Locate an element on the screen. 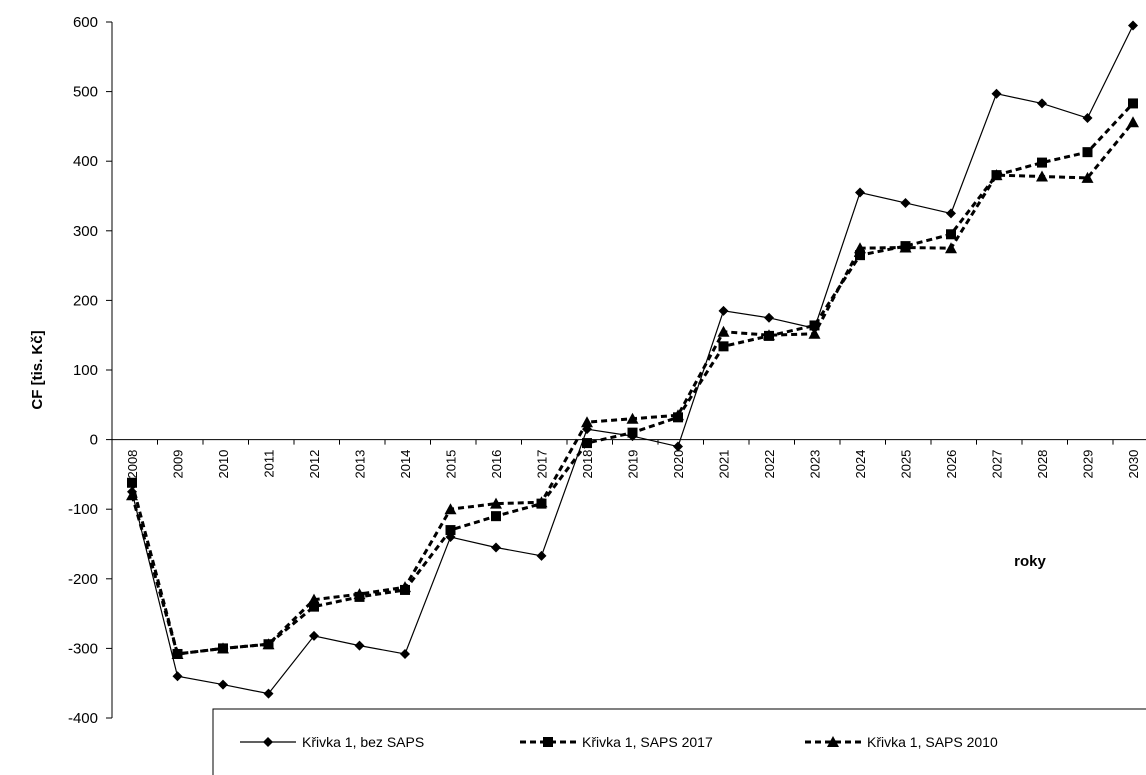 The height and width of the screenshot is (775, 1146). y-tick-label: 200 is located at coordinates (85, 300).